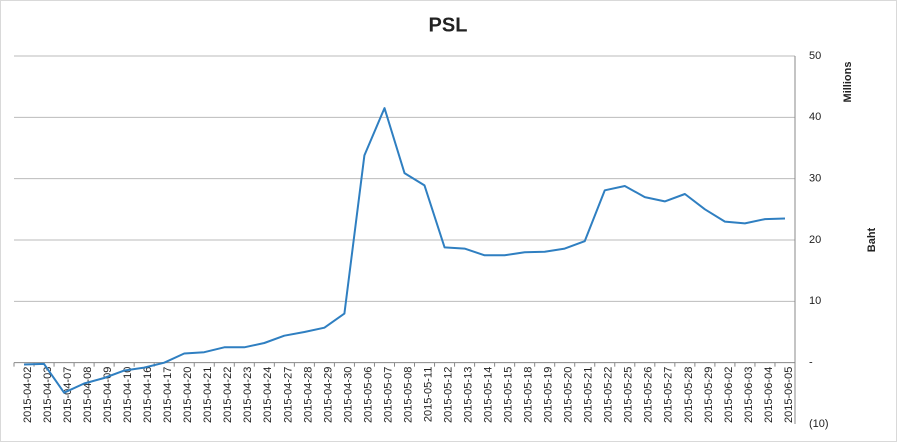 Image resolution: width=897 pixels, height=442 pixels. I want to click on x-tick-label: 2015-04-08, so click(88, 395).